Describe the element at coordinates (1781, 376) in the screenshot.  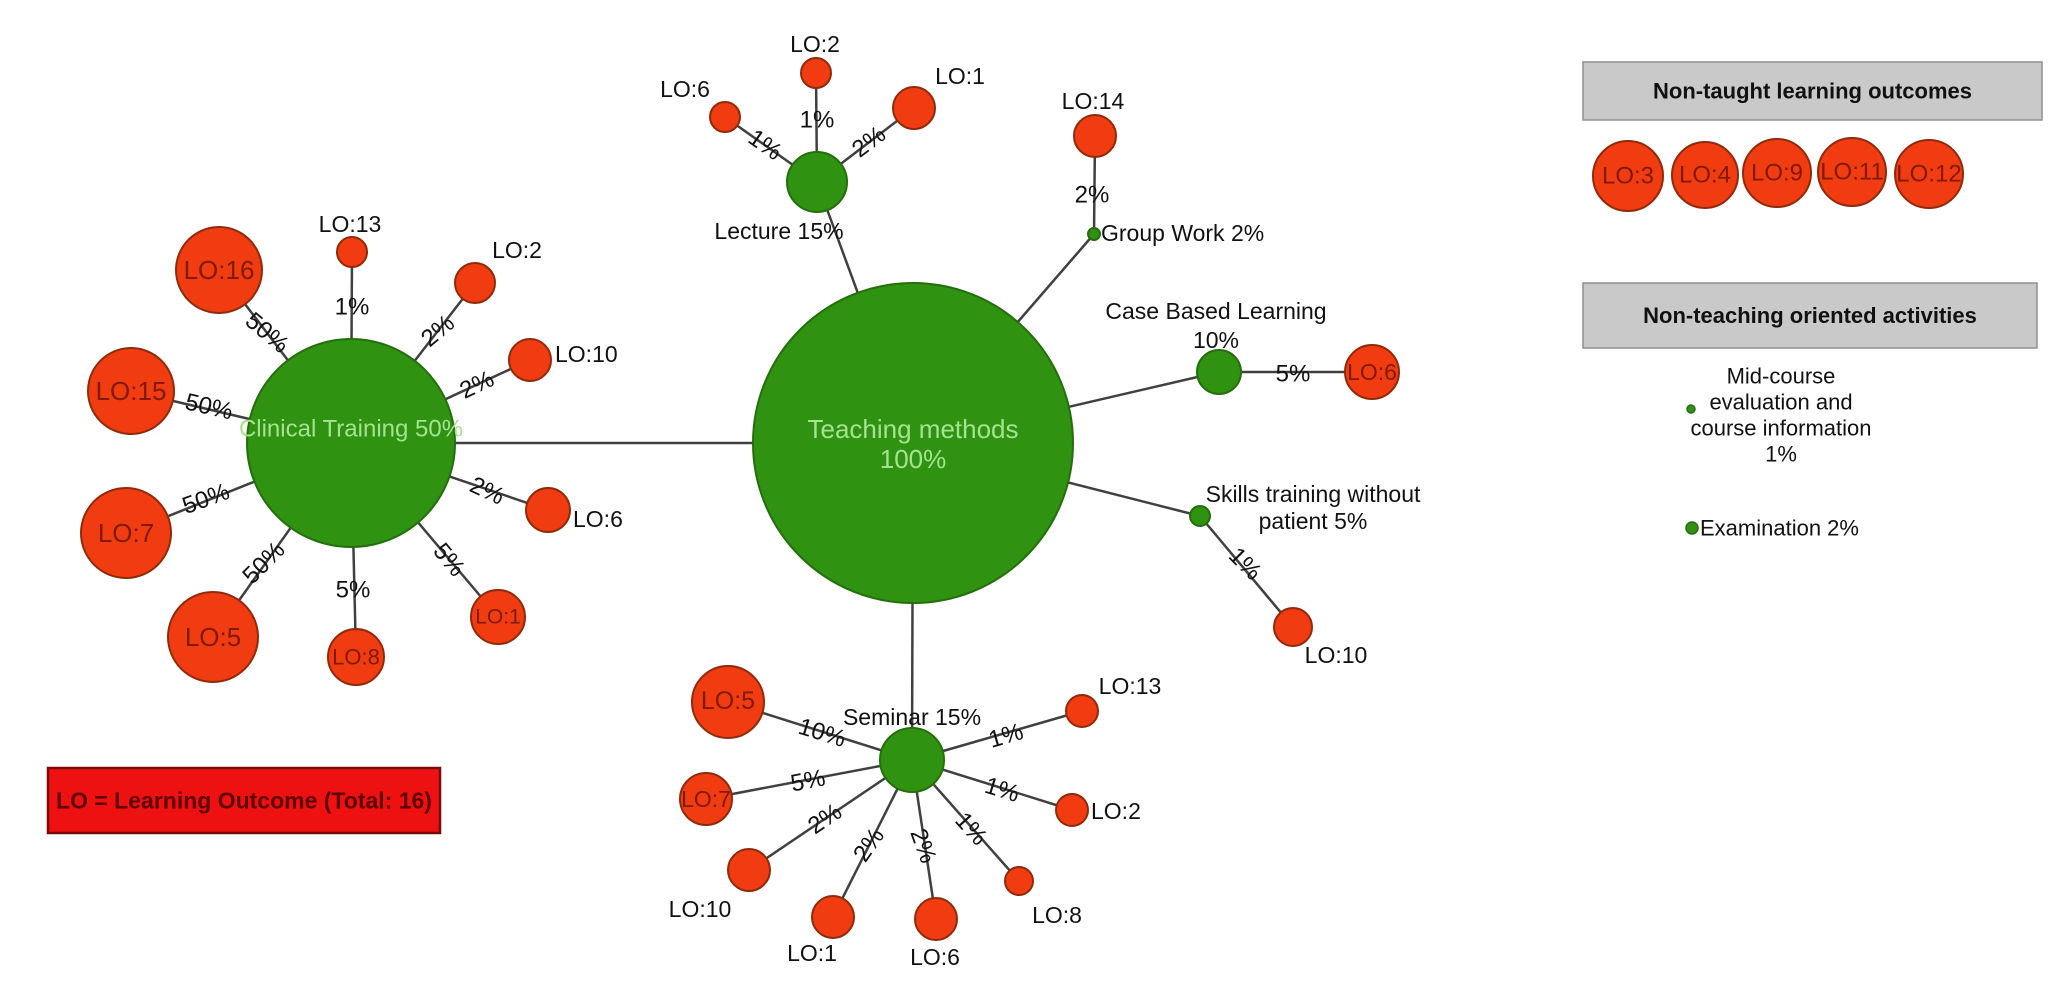
I see `item-midcourse-line-0: Mid-course` at that location.